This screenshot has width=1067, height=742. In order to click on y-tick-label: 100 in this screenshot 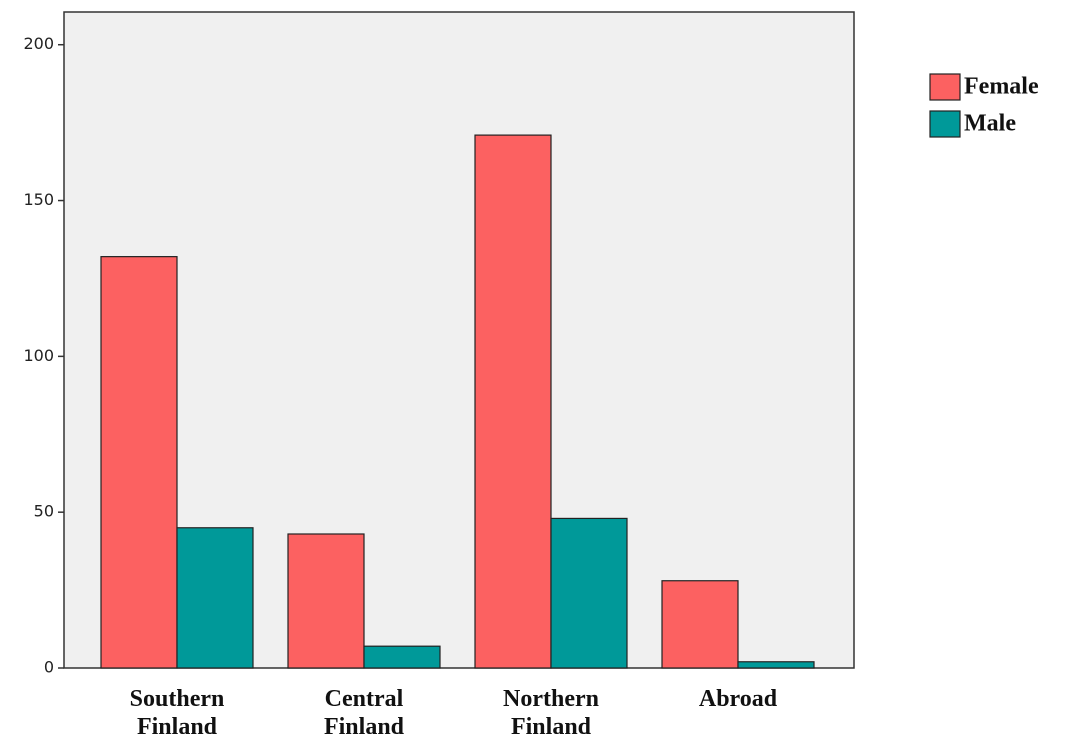, I will do `click(38, 355)`.